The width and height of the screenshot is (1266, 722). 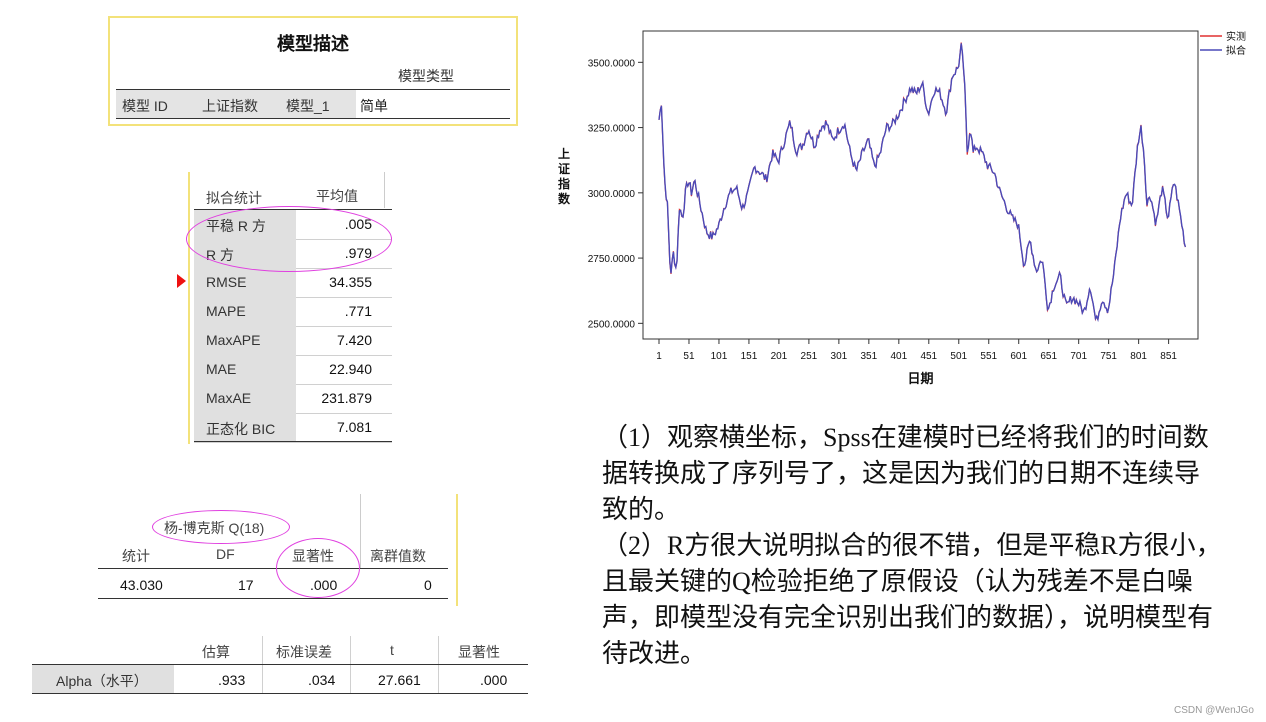 I want to click on red-arrow-icon, so click(x=181, y=281).